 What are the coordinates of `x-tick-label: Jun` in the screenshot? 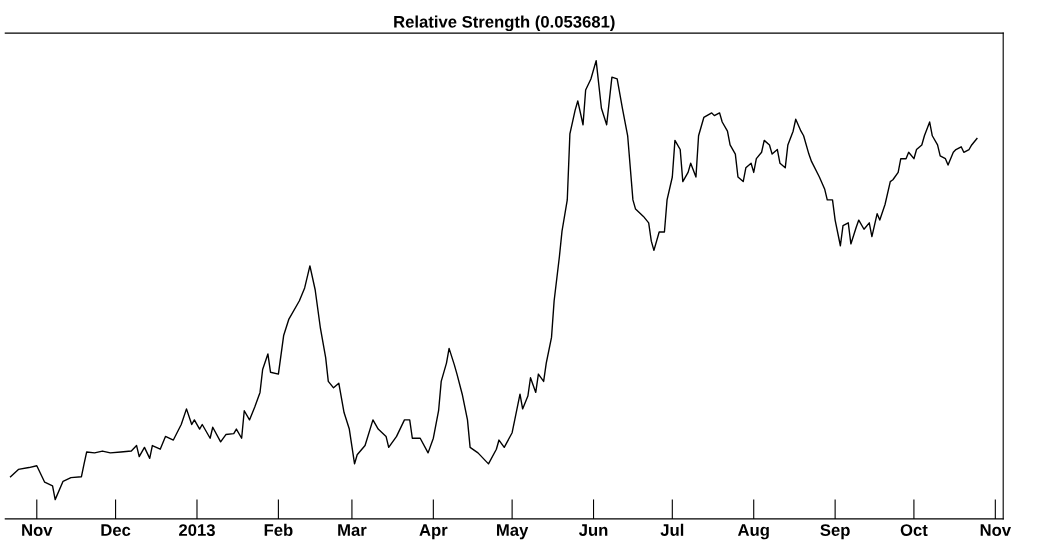 It's located at (593, 530).